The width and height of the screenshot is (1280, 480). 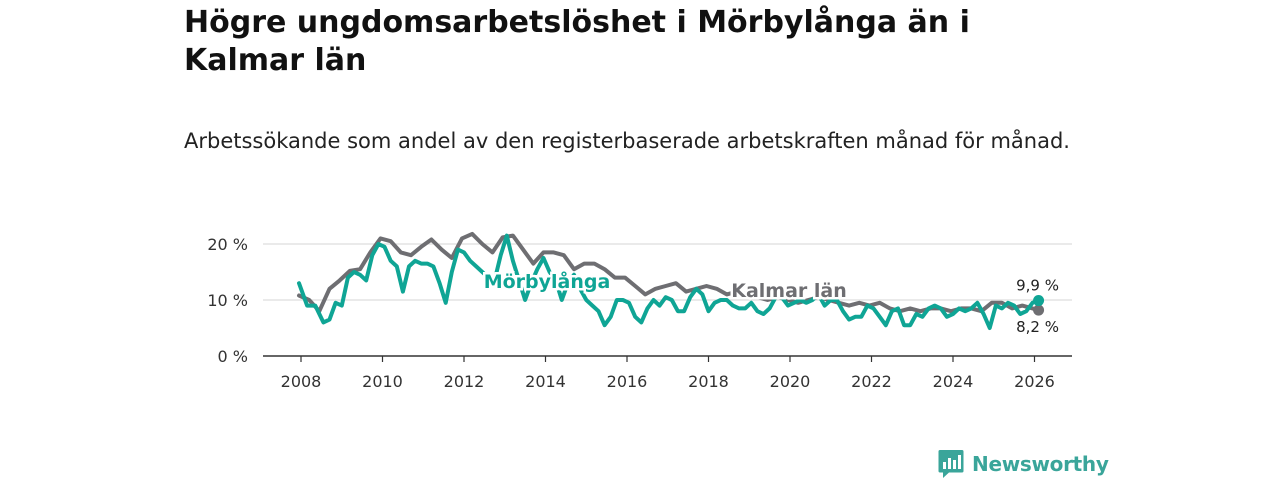 I want to click on x-tick-label: 2022, so click(x=871, y=381).